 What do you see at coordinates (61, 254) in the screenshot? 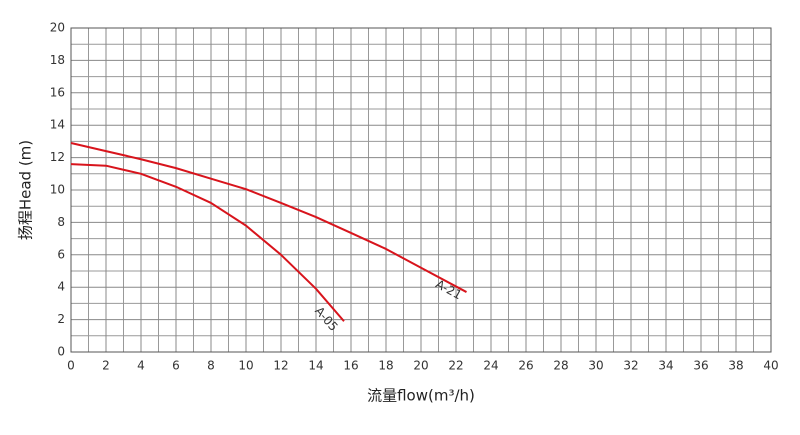
I see `y-tick-label: 6` at bounding box center [61, 254].